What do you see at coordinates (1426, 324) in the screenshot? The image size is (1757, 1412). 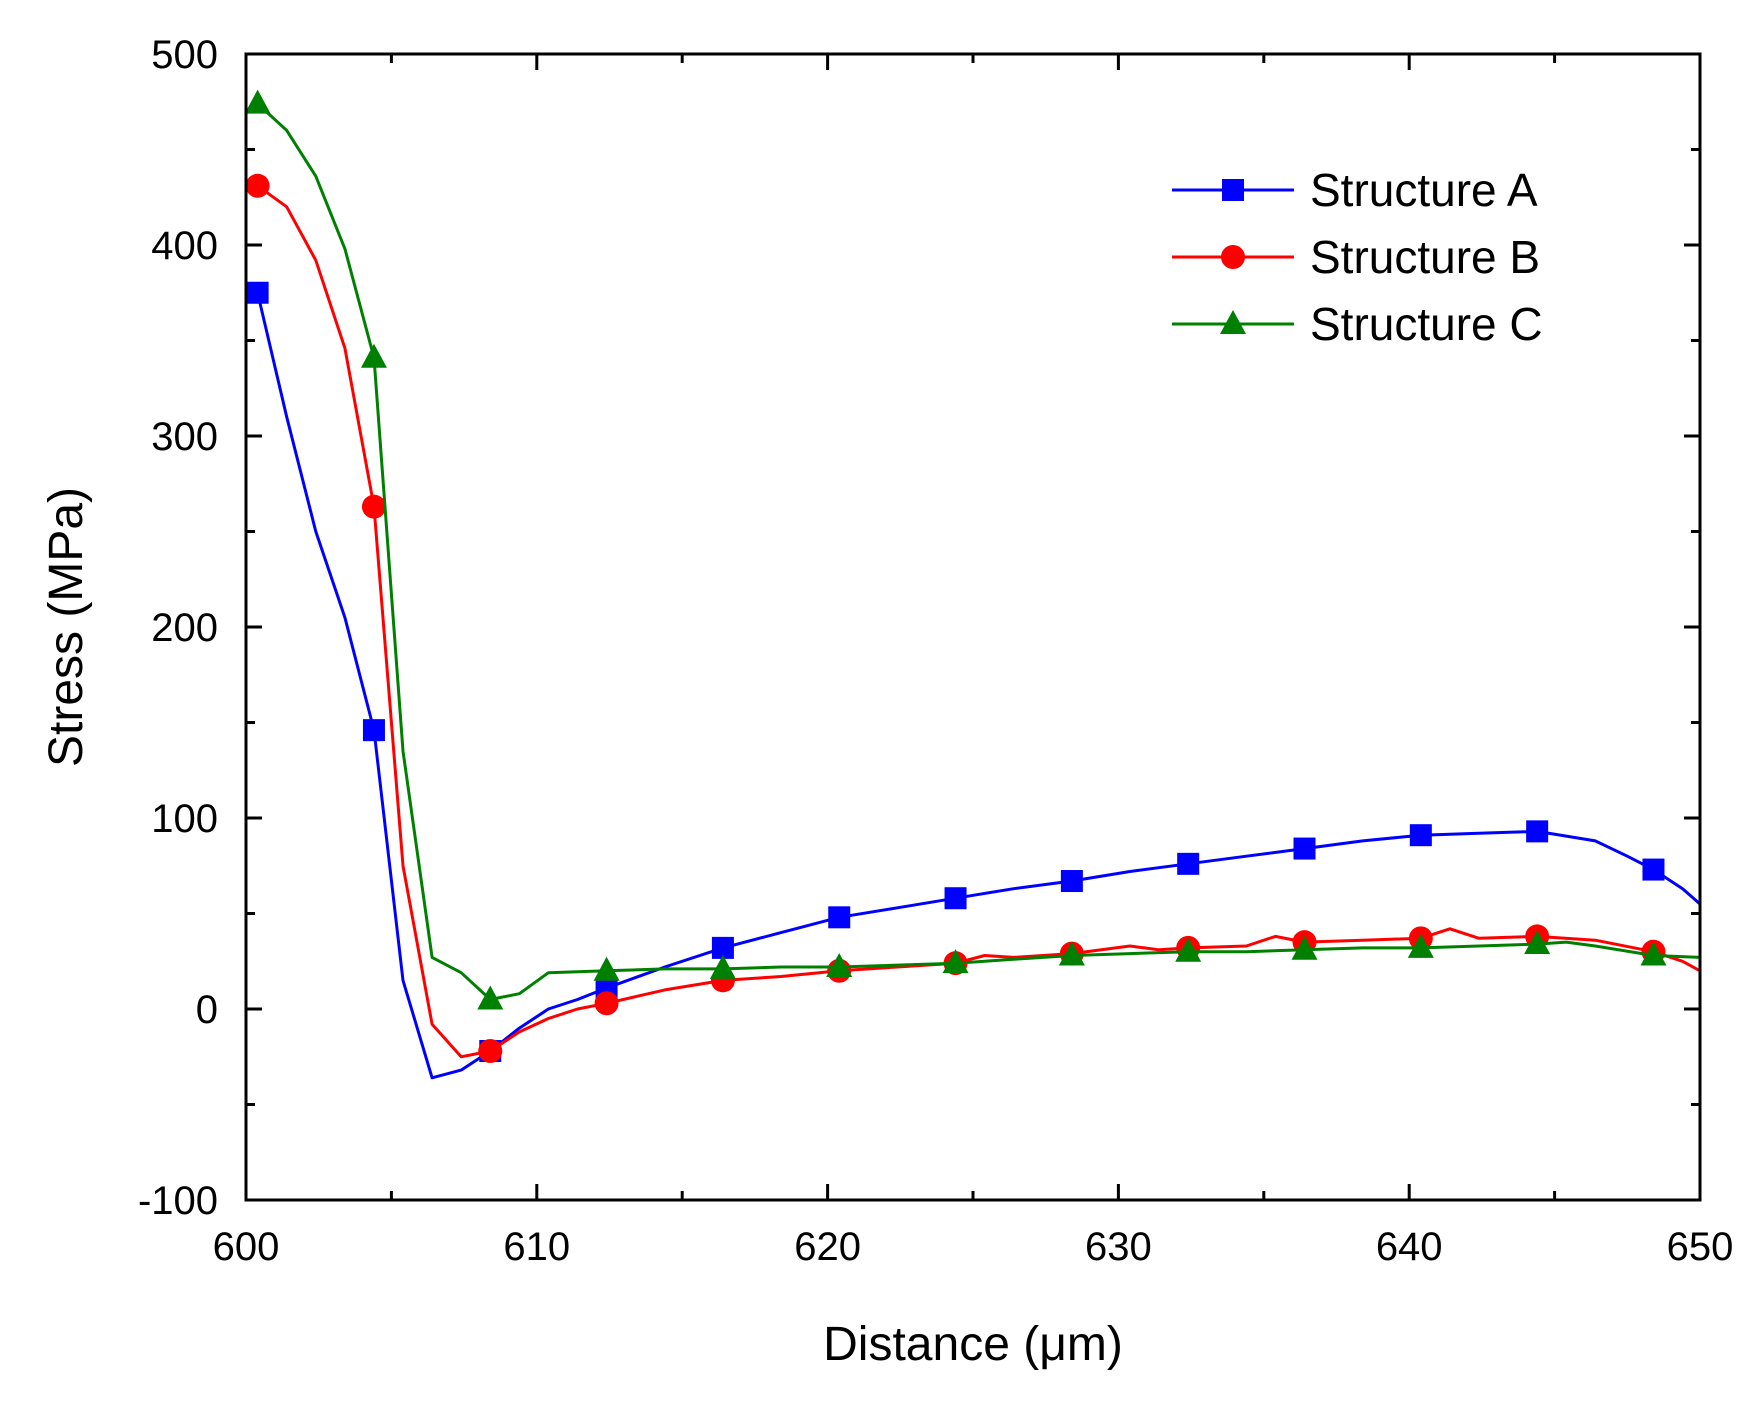 I see `legend-label-structure-c: Structure C` at bounding box center [1426, 324].